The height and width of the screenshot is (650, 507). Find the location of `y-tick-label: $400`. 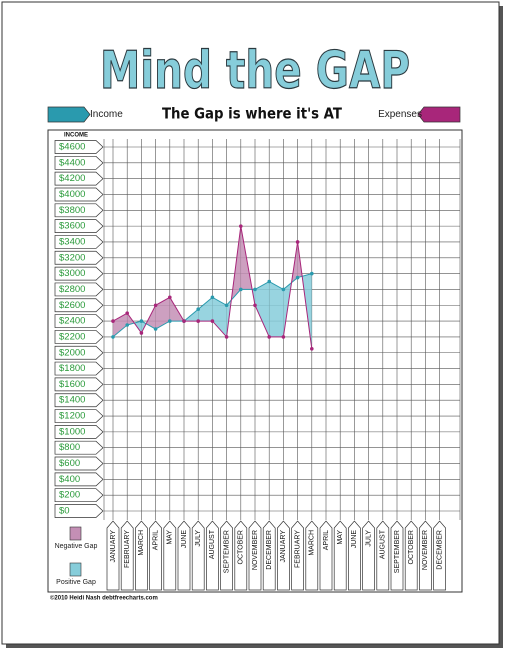

y-tick-label: $400 is located at coordinates (69, 479).